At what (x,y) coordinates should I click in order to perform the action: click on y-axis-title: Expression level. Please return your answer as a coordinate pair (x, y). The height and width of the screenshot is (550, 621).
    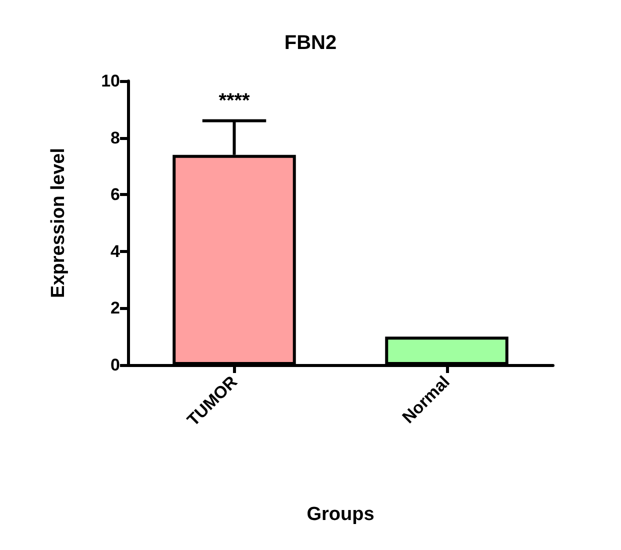
    Looking at the image, I should click on (58, 223).